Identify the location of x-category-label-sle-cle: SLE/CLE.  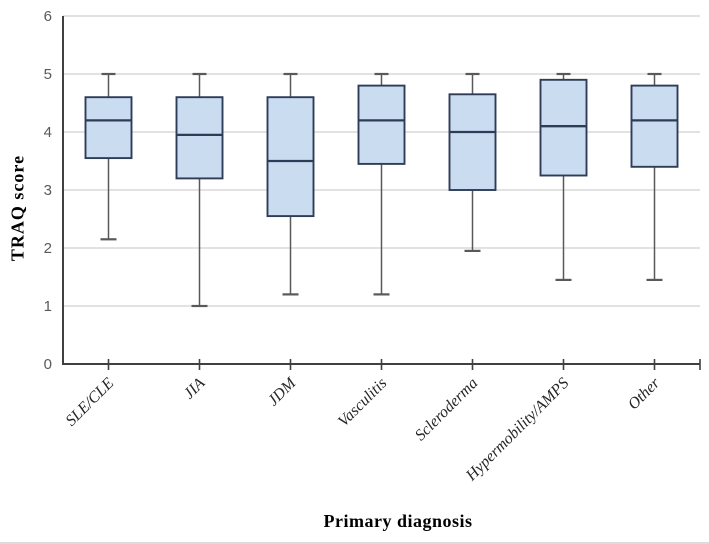
(90, 402).